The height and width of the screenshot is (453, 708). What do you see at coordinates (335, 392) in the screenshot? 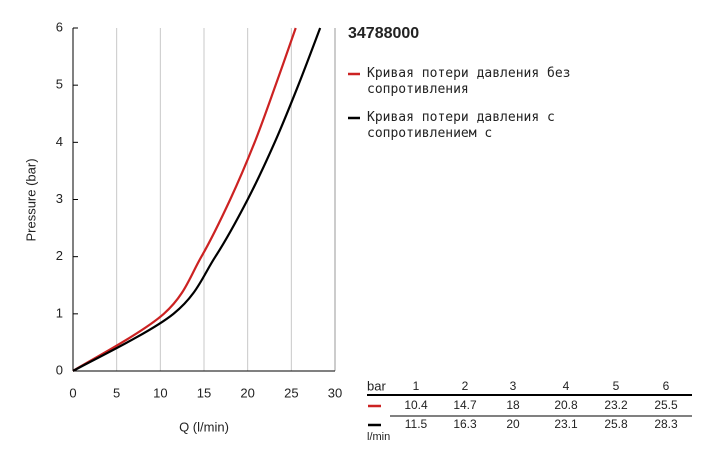
I see `x-tick-label: 30` at bounding box center [335, 392].